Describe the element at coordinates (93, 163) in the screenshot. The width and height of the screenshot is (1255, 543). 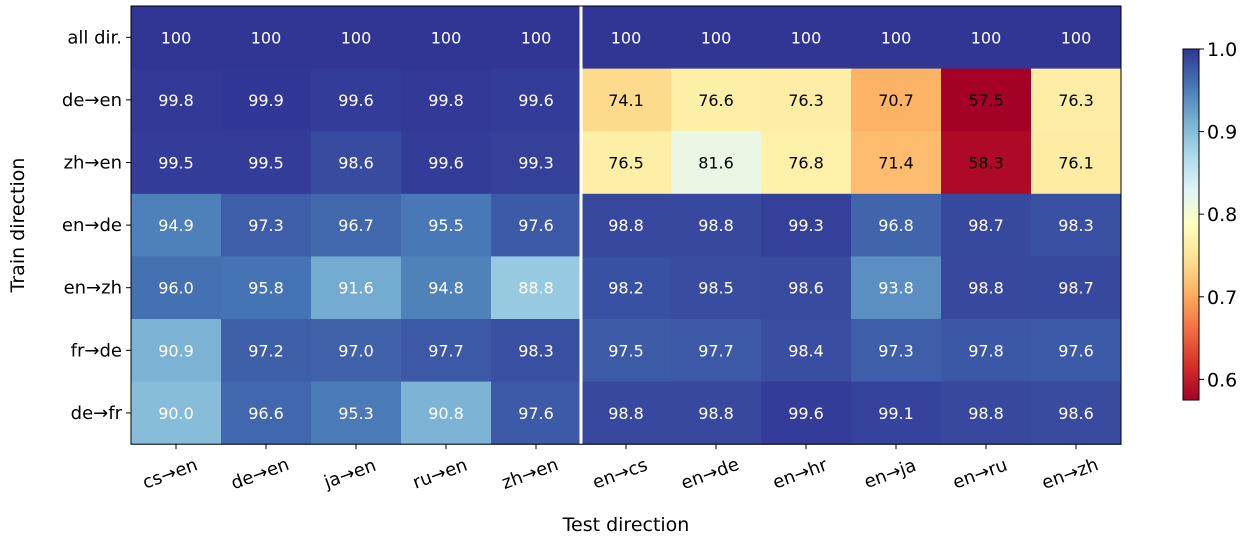
I see `y-tick-label: zh→en` at that location.